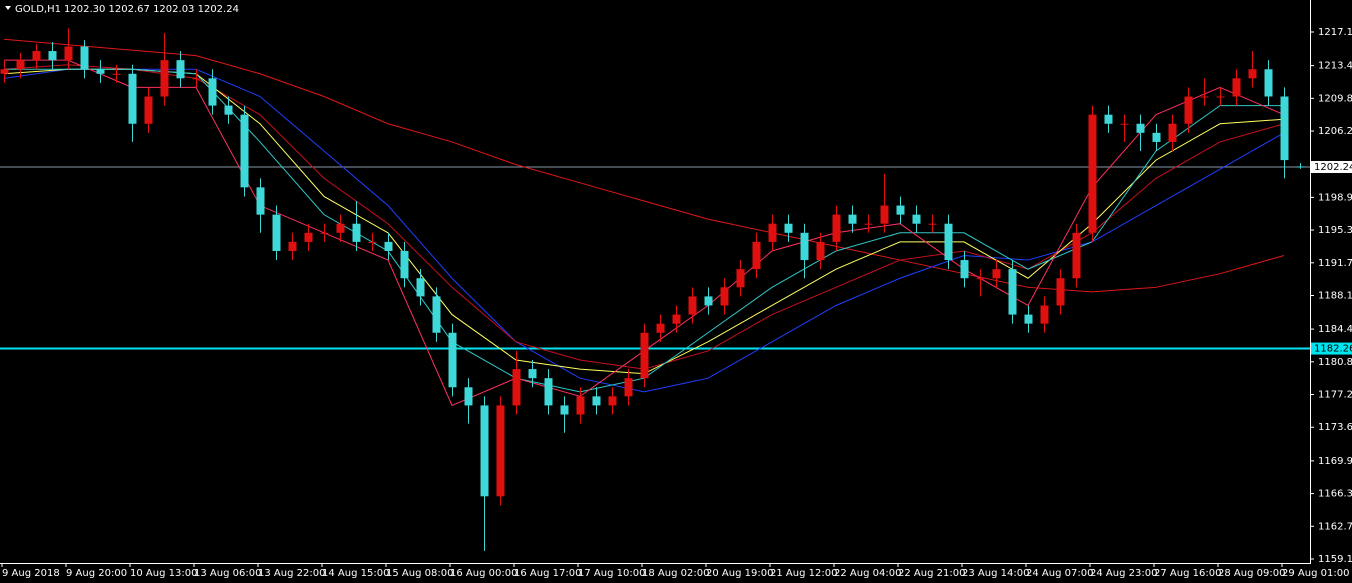 The image size is (1352, 583). Describe the element at coordinates (675, 573) in the screenshot. I see `x-tick-label: 18 Aug 02:00` at that location.